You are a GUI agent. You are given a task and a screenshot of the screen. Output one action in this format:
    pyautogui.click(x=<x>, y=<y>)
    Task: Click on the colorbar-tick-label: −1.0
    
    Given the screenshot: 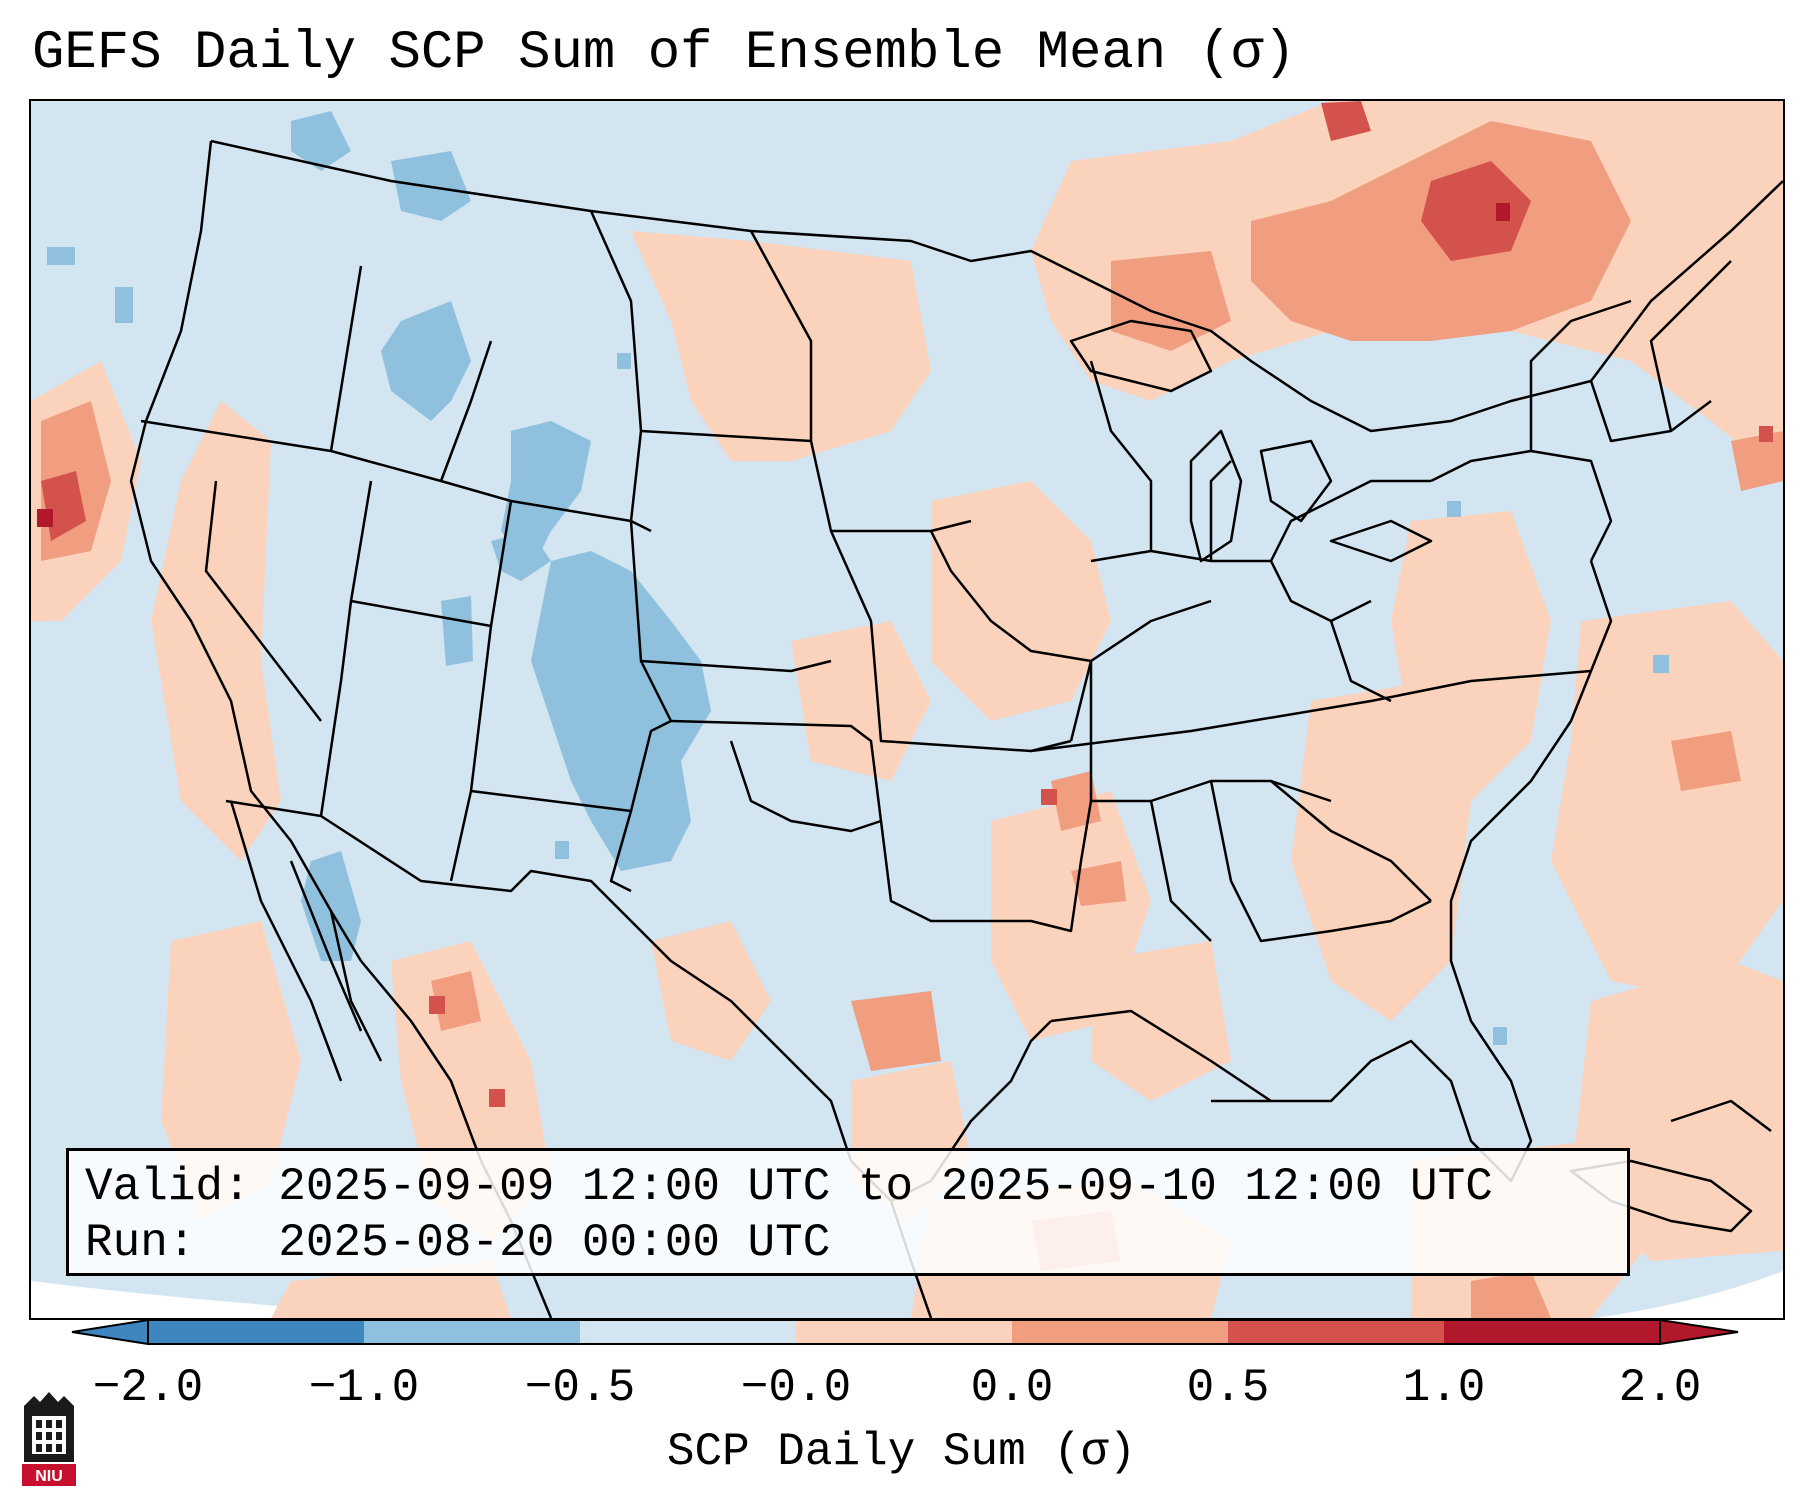 What is the action you would take?
    pyautogui.click(x=364, y=1388)
    